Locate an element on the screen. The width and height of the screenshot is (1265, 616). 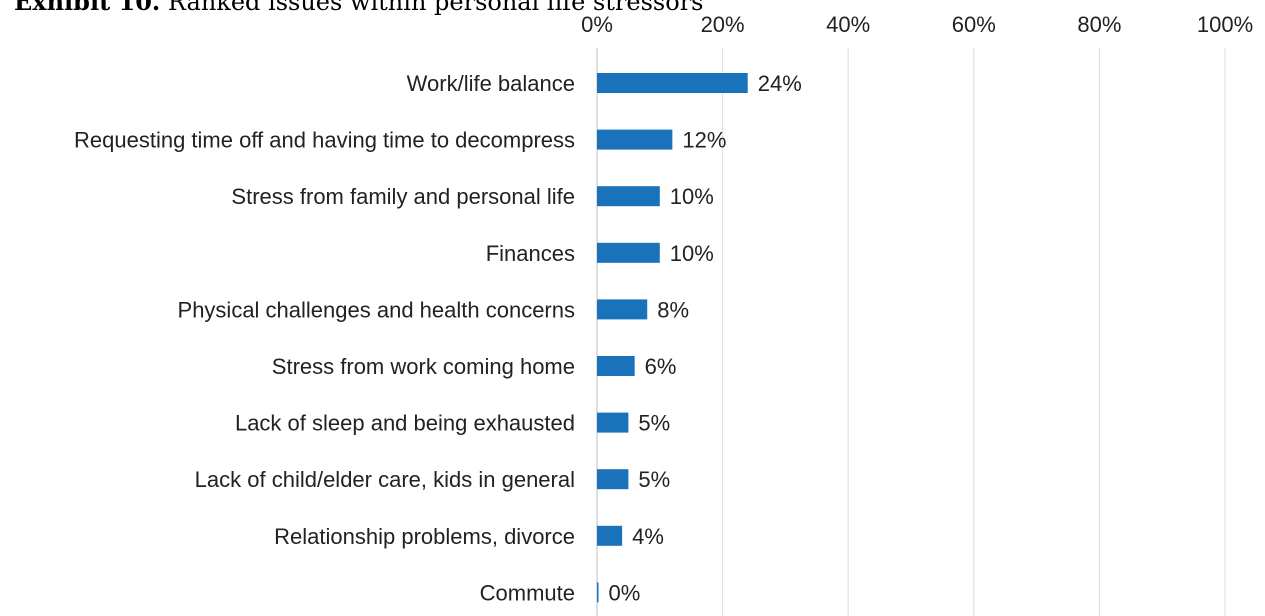
x-tick-label: 80% is located at coordinates (1099, 24).